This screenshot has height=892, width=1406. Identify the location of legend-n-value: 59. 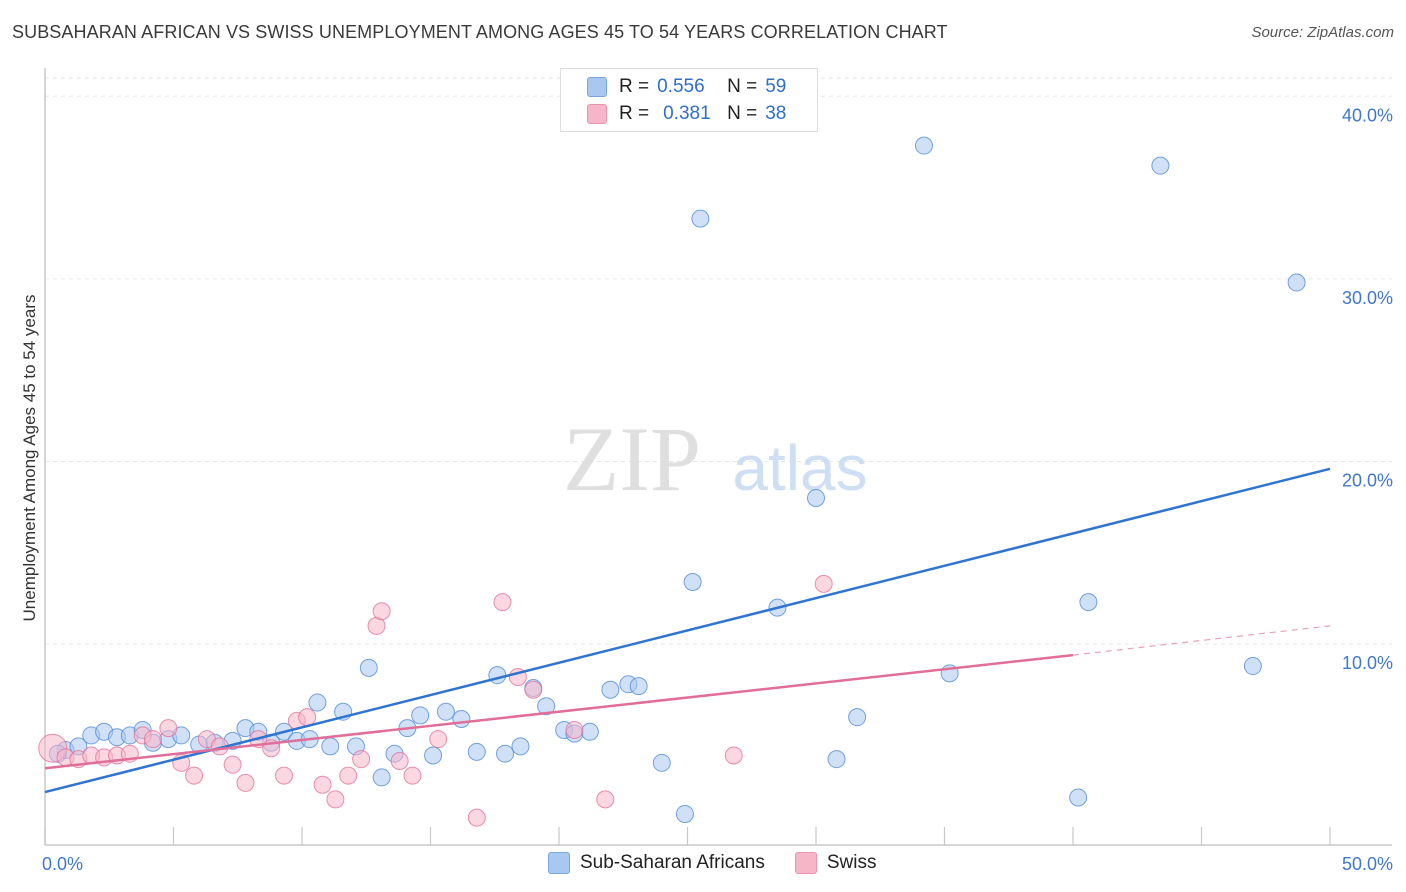
(776, 86).